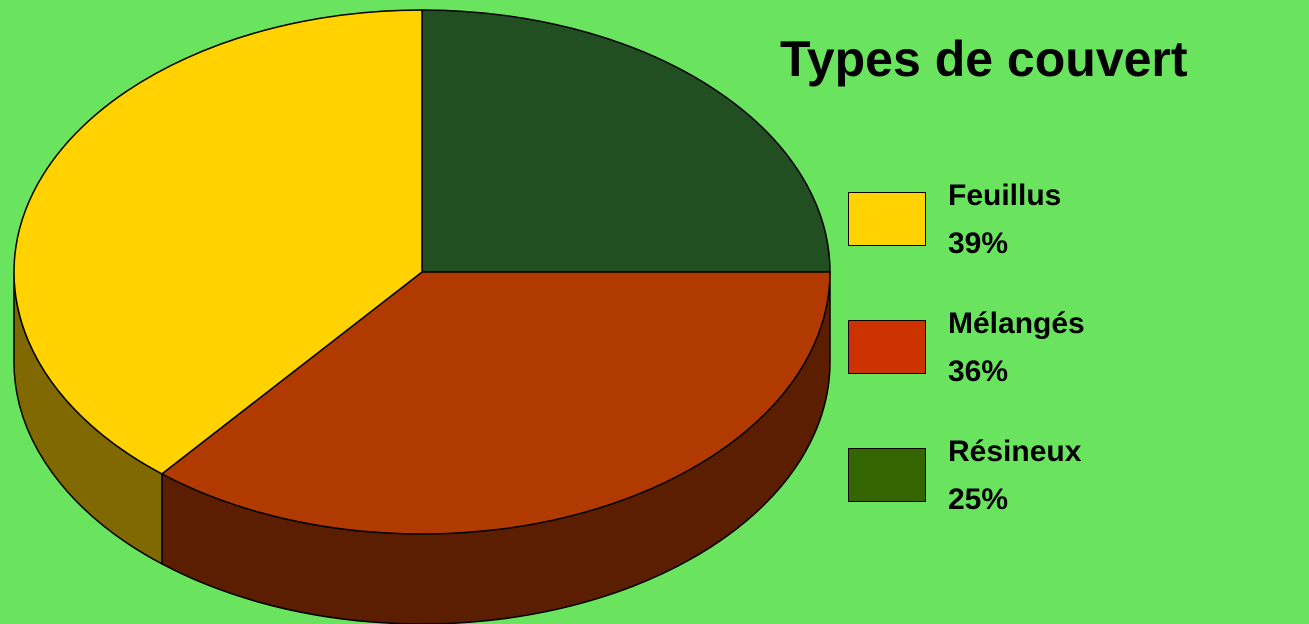  I want to click on legend-label-feuillus: Feuillus, so click(1005, 195).